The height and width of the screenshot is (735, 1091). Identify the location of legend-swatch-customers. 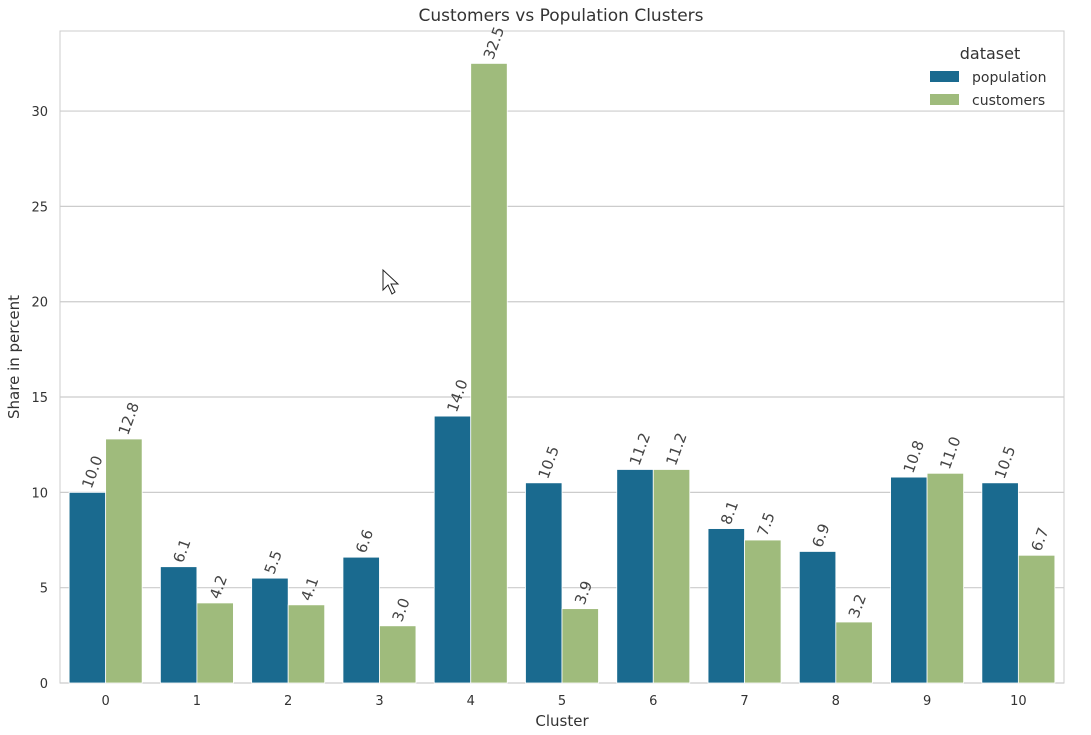
(944, 99).